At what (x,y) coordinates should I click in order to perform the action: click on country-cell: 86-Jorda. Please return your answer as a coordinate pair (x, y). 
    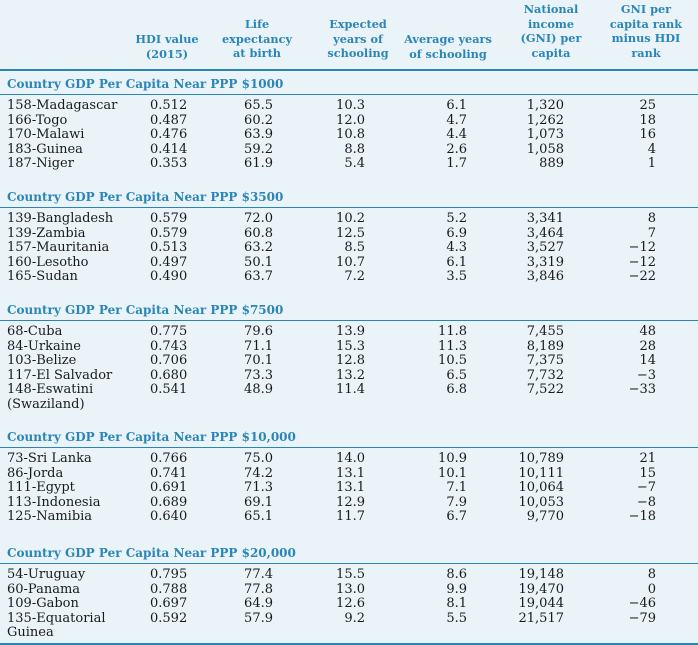
    Looking at the image, I should click on (35, 473).